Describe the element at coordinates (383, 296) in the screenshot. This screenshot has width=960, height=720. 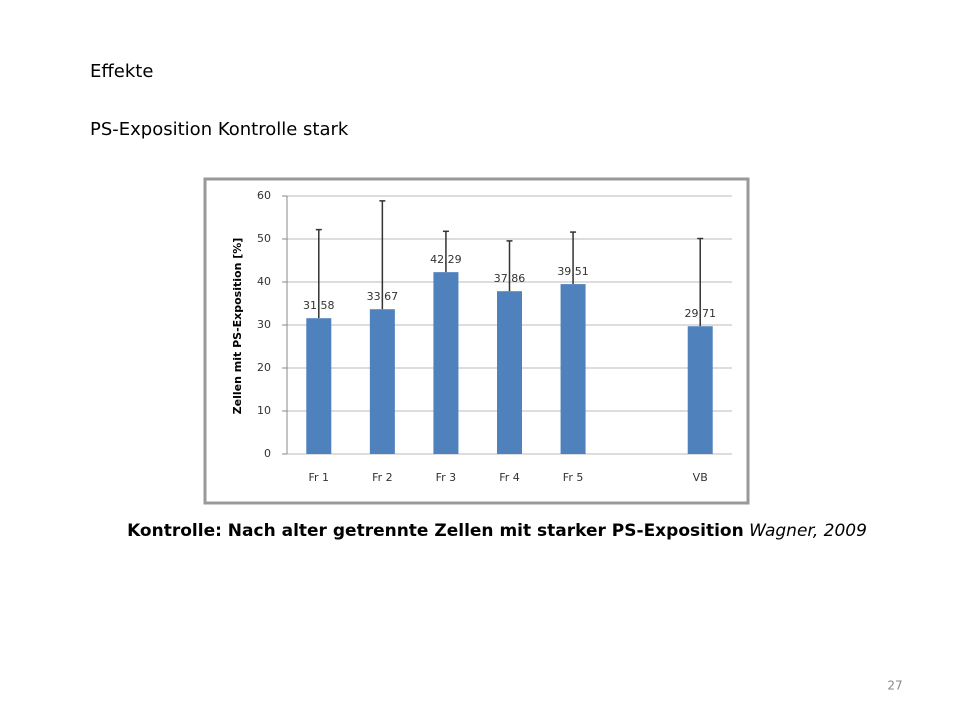
I see `value-label: 33,67` at that location.